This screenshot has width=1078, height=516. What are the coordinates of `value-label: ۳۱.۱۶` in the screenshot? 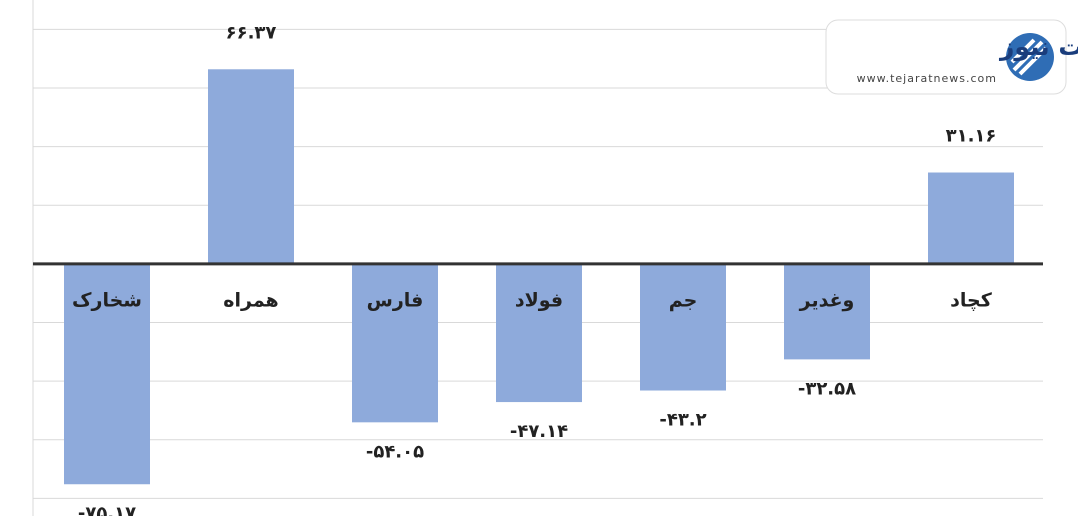 It's located at (971, 136).